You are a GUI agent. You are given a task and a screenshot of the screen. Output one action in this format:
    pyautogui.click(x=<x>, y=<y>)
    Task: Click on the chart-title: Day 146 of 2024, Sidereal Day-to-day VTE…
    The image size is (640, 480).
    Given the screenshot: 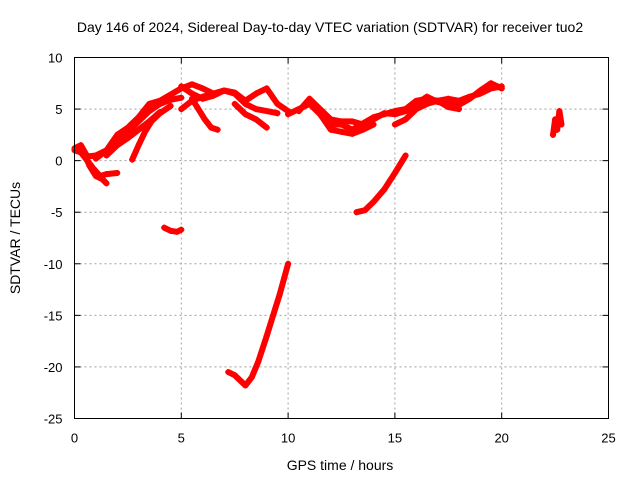 What is the action you would take?
    pyautogui.click(x=330, y=27)
    